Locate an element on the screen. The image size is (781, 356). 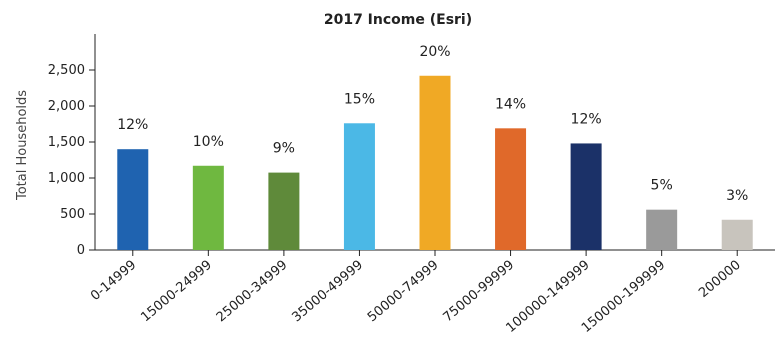
y-tick-label: 2,000 is located at coordinates (66, 106).